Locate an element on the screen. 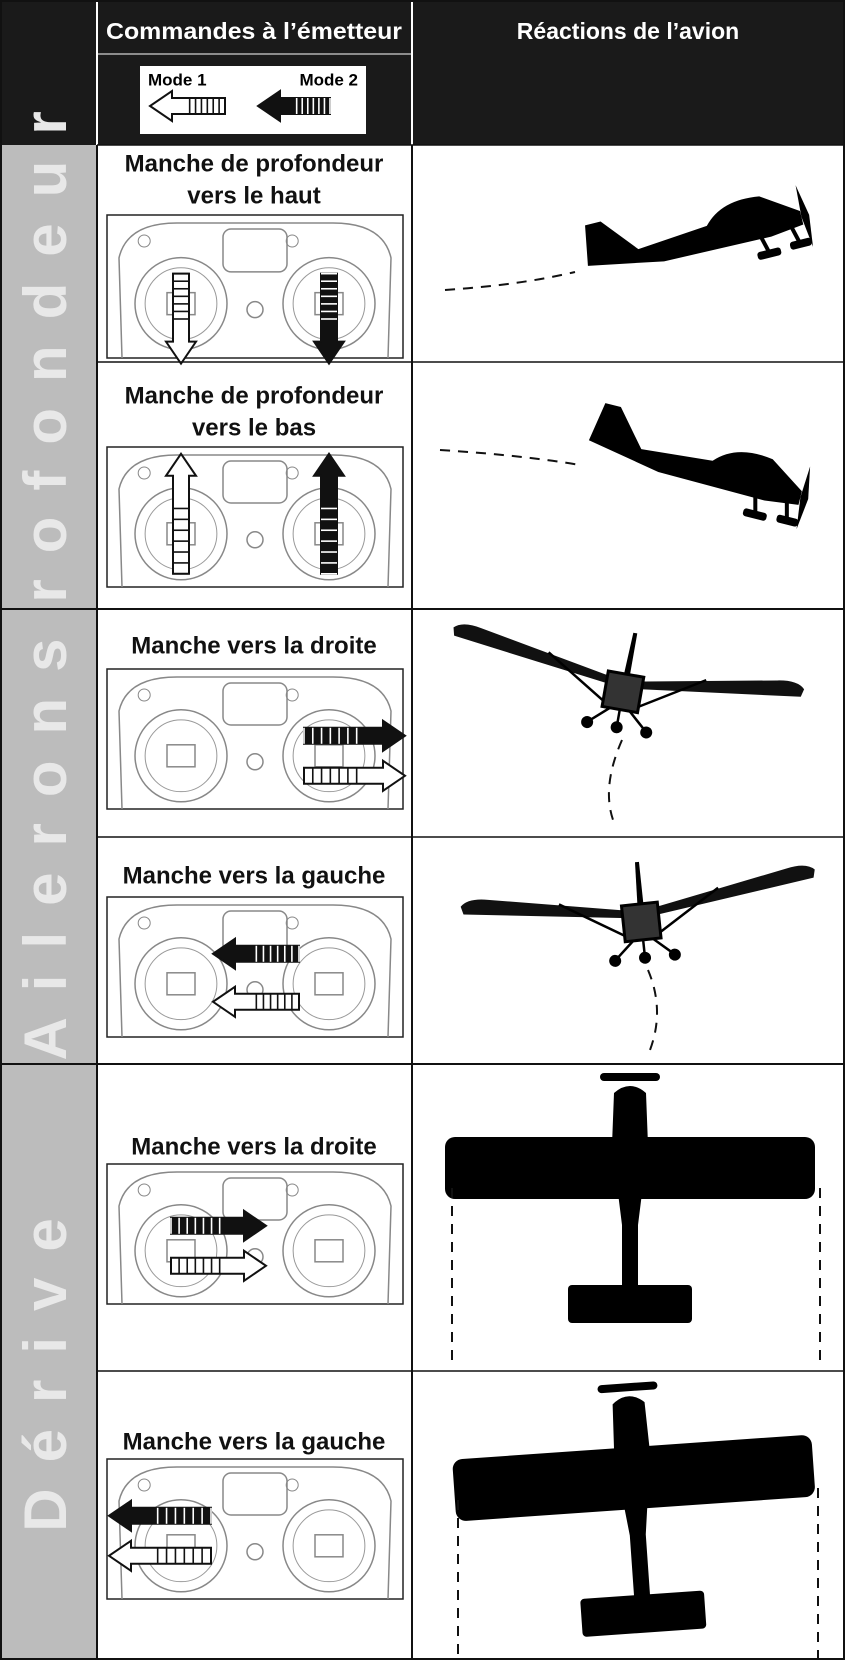 The height and width of the screenshot is (1665, 845). airplane-front is located at coordinates (637, 914).